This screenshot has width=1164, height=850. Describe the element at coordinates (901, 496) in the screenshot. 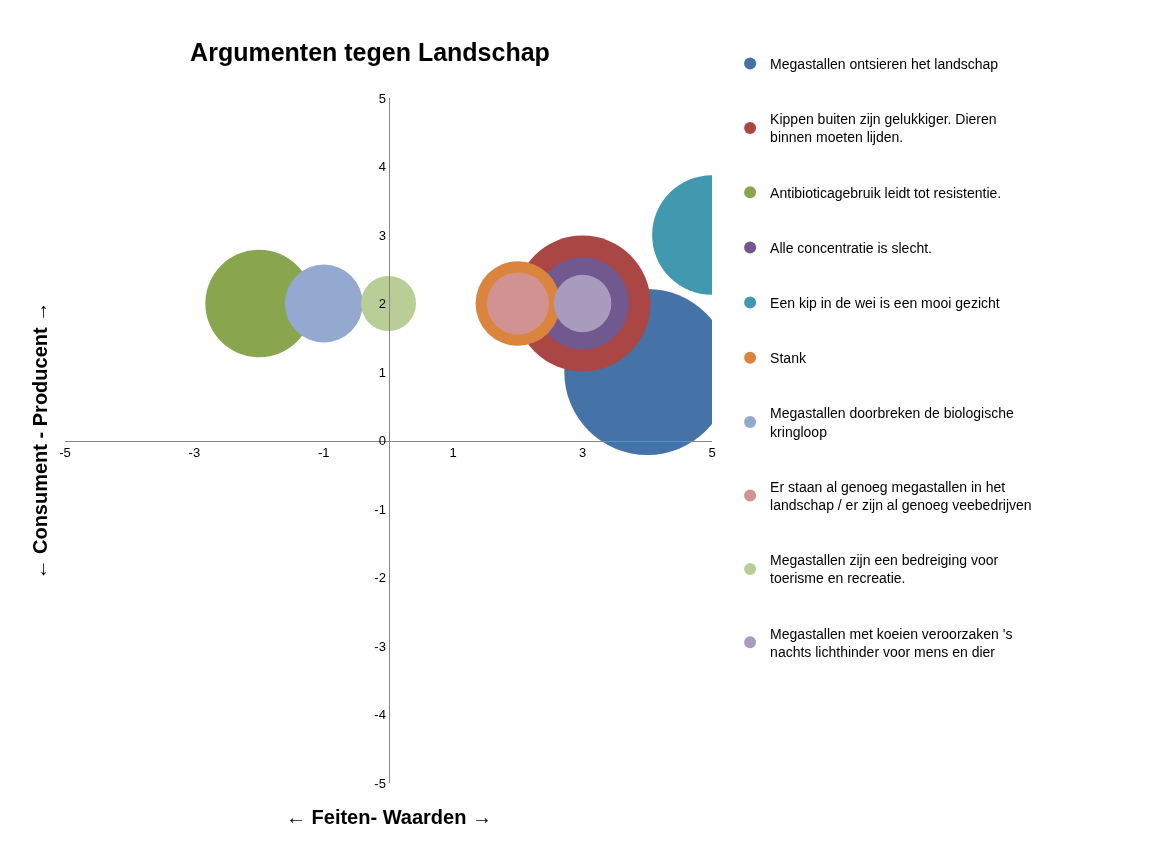

I see `legend-label: Er staan al genoeg megastallen in het landschap / er zijn al genoeg veebedrijven` at that location.